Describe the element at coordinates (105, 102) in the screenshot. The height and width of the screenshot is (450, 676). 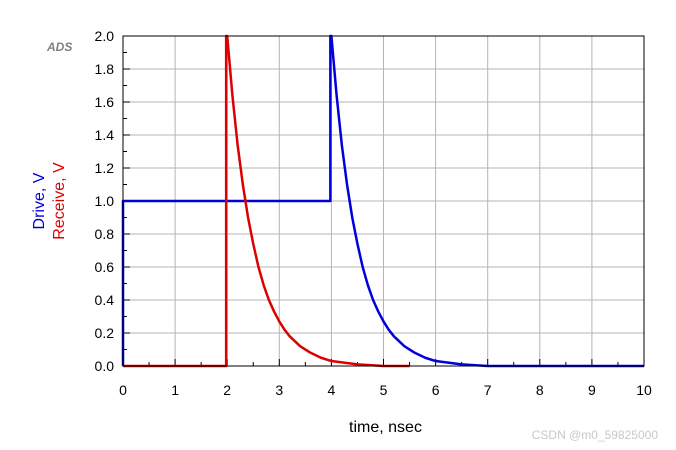
I see `y-tick-label: 1.6` at that location.